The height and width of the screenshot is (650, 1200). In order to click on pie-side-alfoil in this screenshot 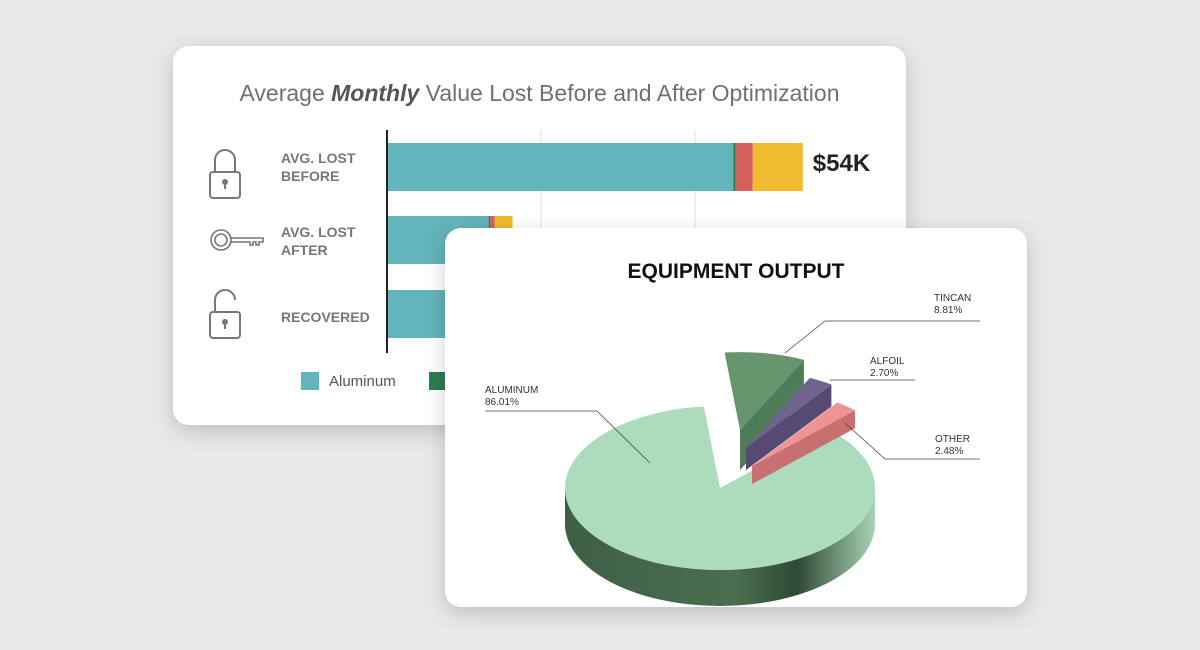, I will do `click(789, 427)`.